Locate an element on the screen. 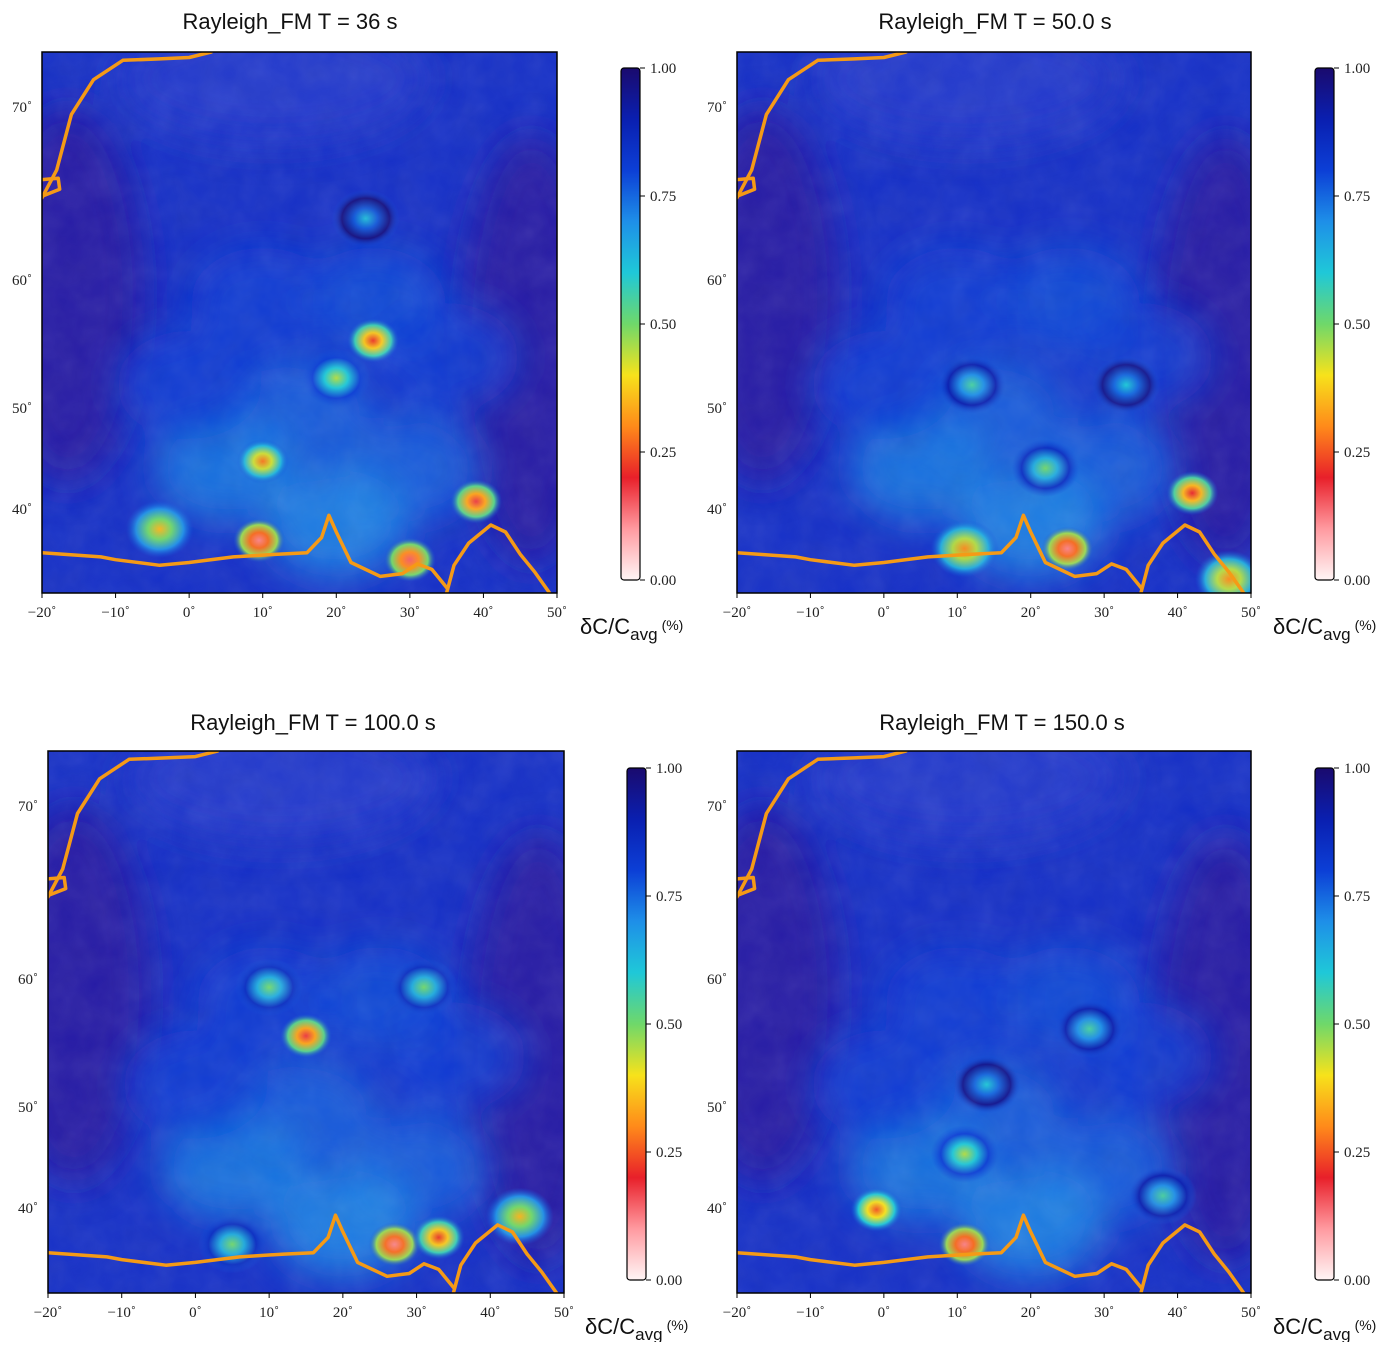 This screenshot has width=1400, height=1347. panel-title: Rayleigh_FM T = 100.0 s is located at coordinates (313, 722).